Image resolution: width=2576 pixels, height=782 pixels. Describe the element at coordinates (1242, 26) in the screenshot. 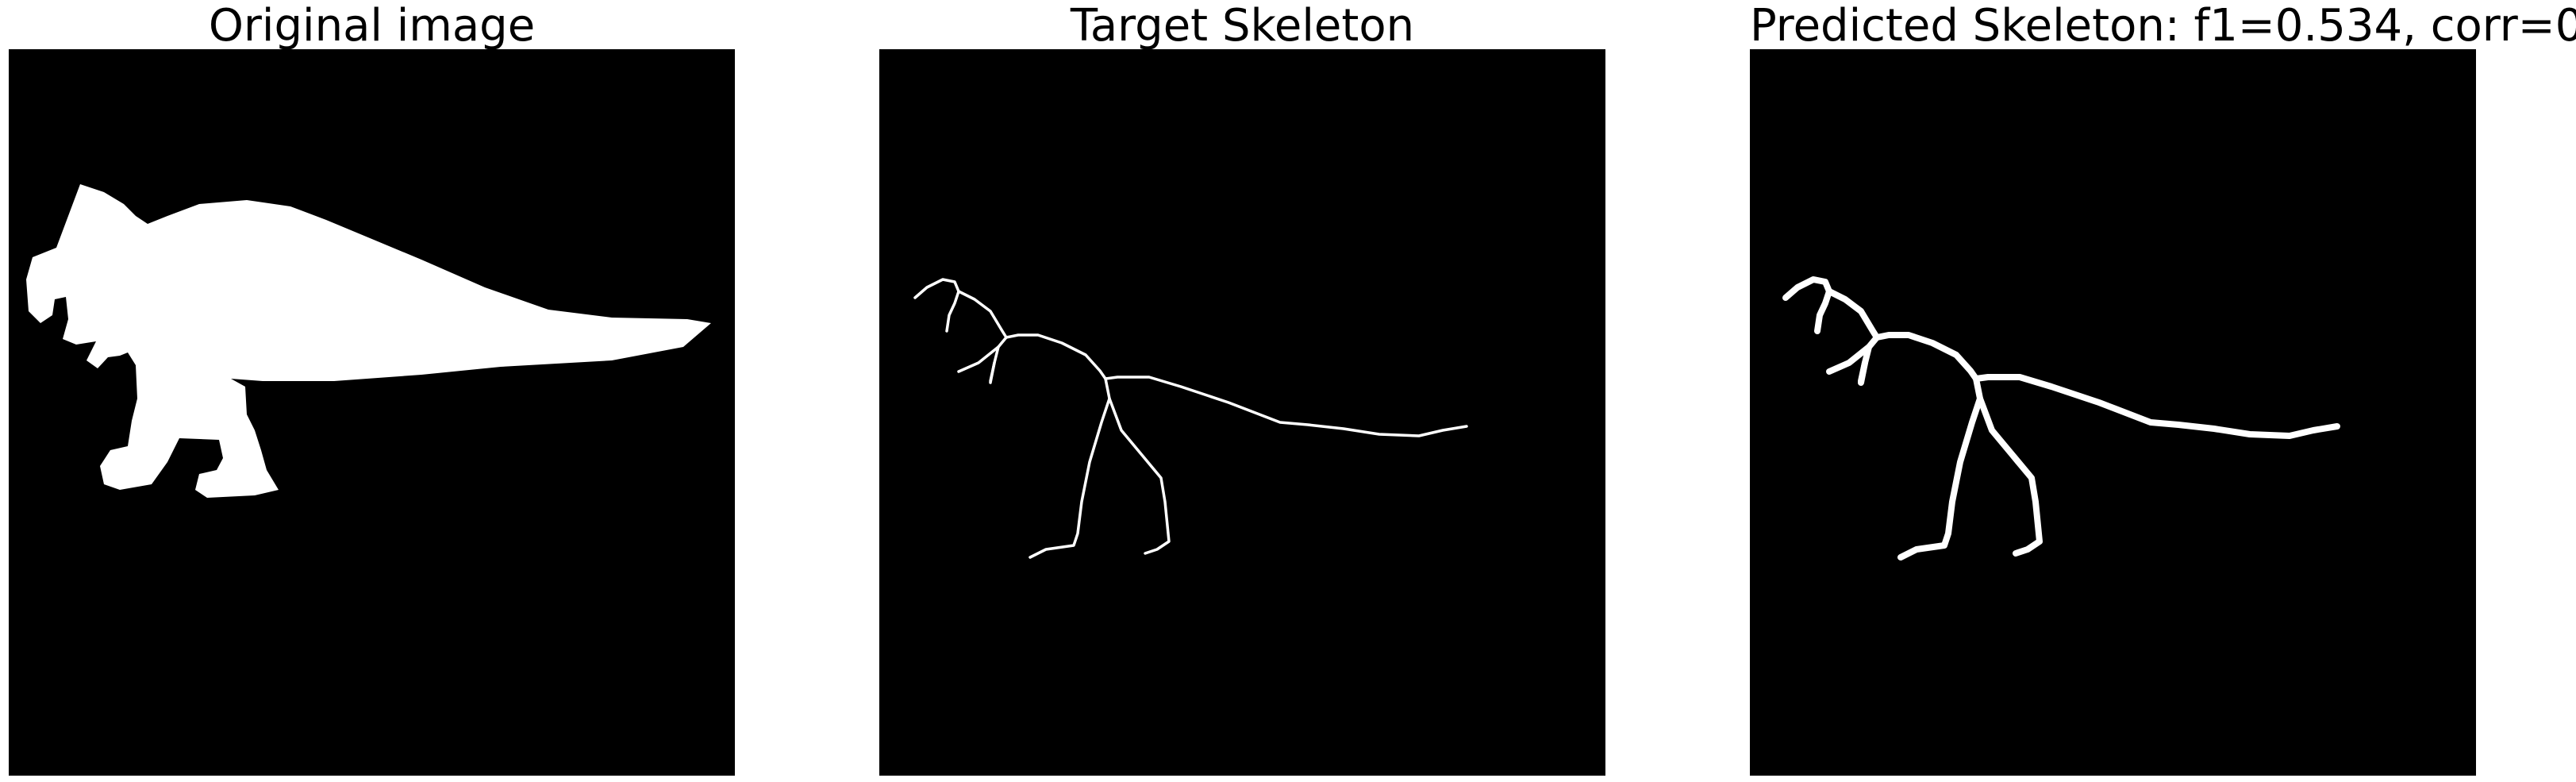

I see `panel-title-target: Target Skeleton` at that location.